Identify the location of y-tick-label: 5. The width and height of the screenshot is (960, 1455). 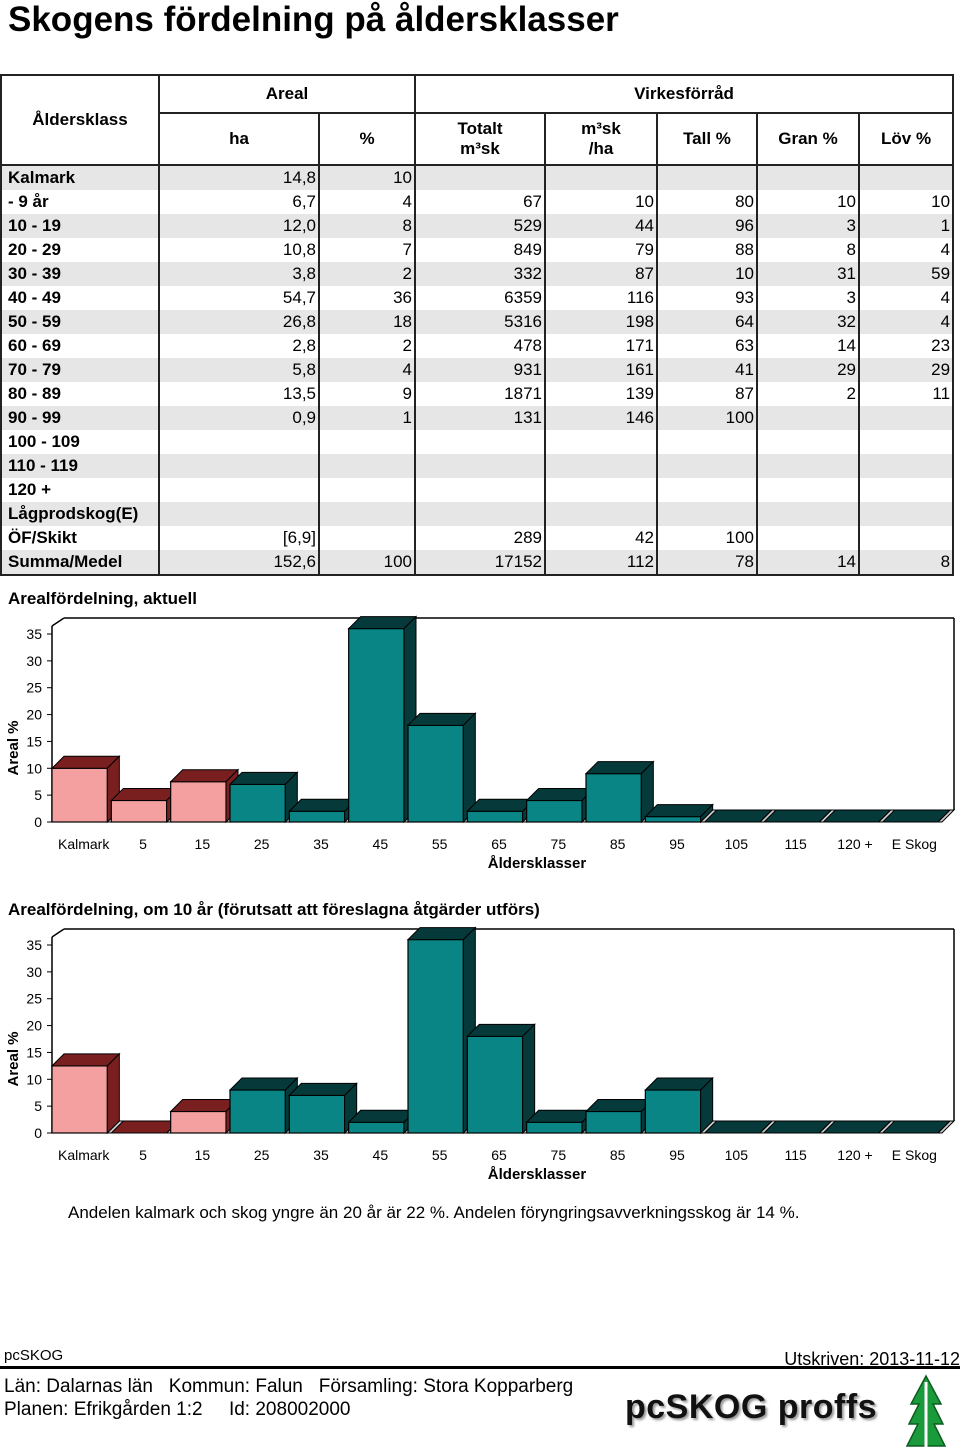
(38, 1106).